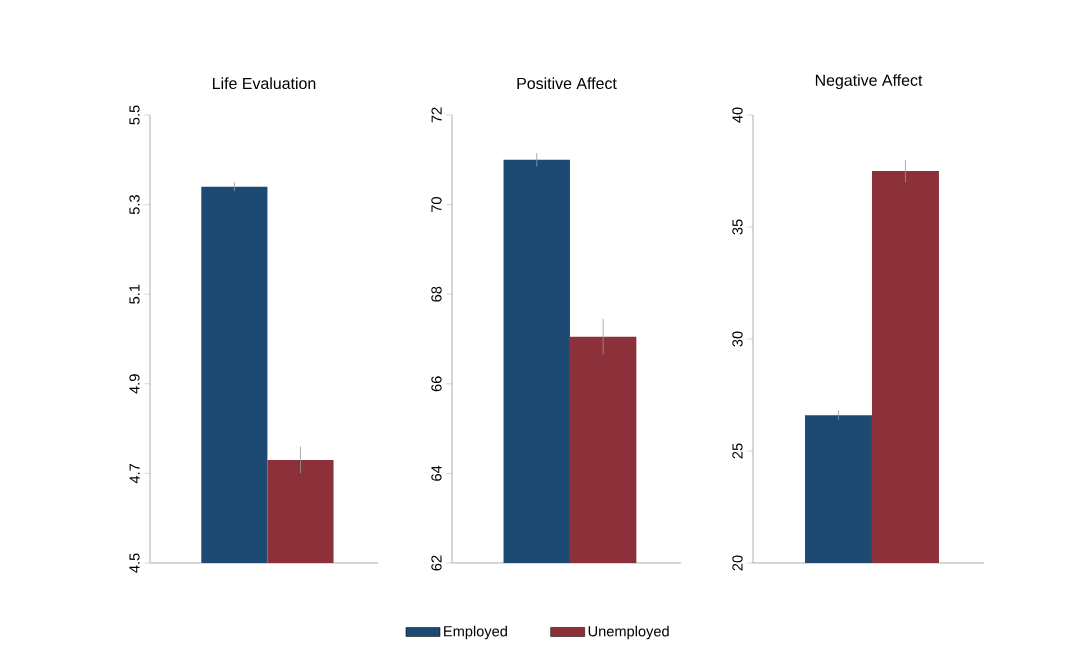 This screenshot has width=1078, height=648. I want to click on y-tick-label: 25, so click(737, 451).